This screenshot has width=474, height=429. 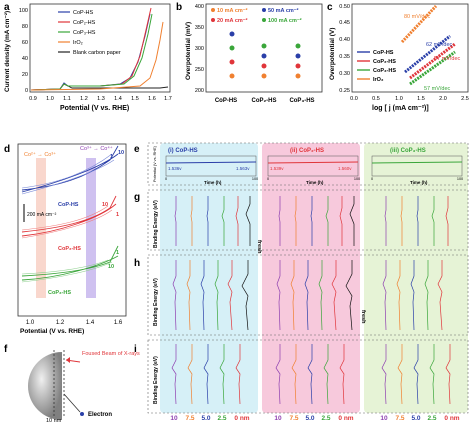 I want to click on panel-f-letter: f, so click(x=6, y=349).